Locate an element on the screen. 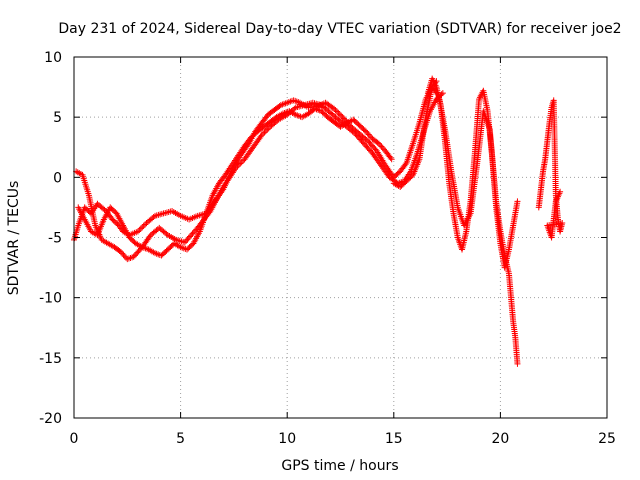  y-tick-labels: 10 5 0 -5 -10 -15 -20 is located at coordinates (50, 238).